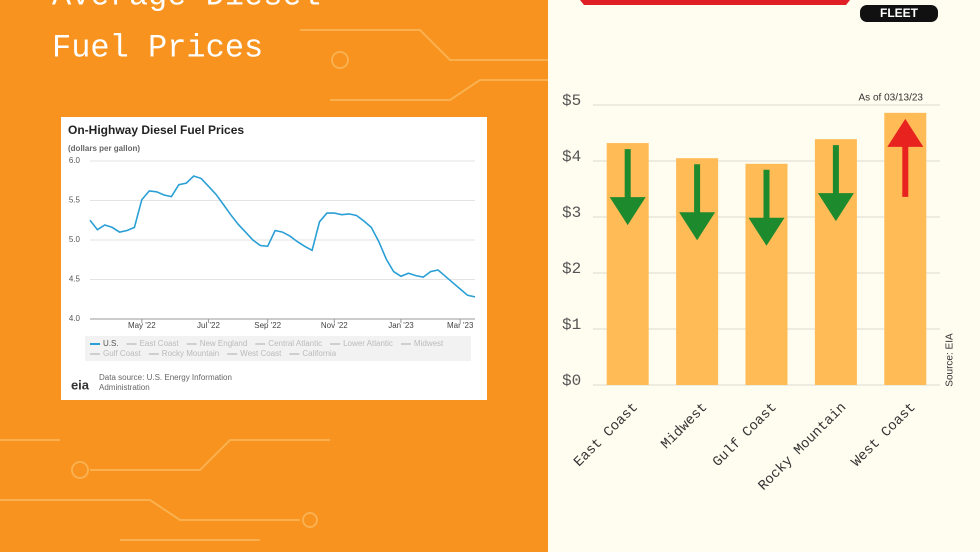 Image resolution: width=980 pixels, height=552 pixels. Describe the element at coordinates (224, 343) in the screenshot. I see `legend-label: New England` at that location.